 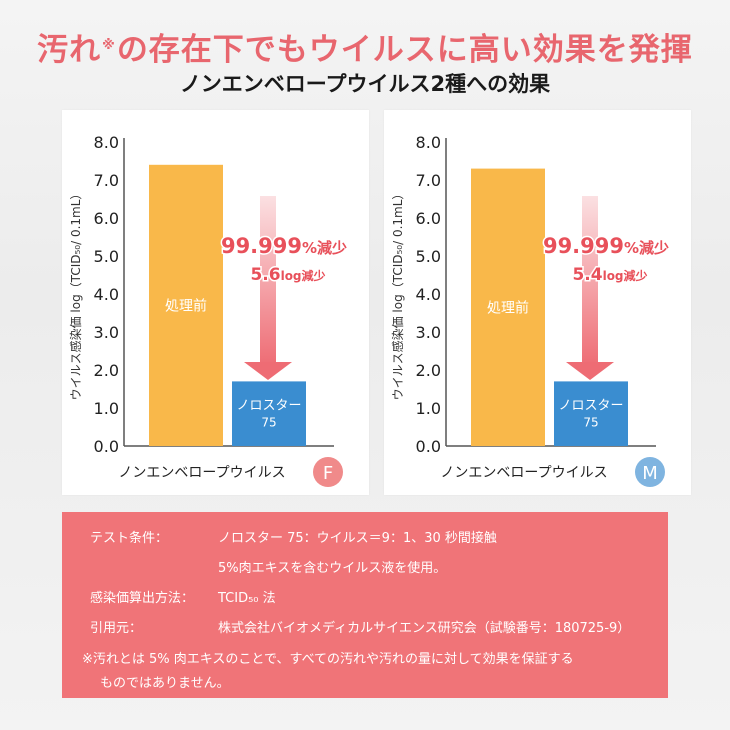 What do you see at coordinates (365, 84) in the screenshot?
I see `subhead: ノンエンベロープウイルス2種への効果` at bounding box center [365, 84].